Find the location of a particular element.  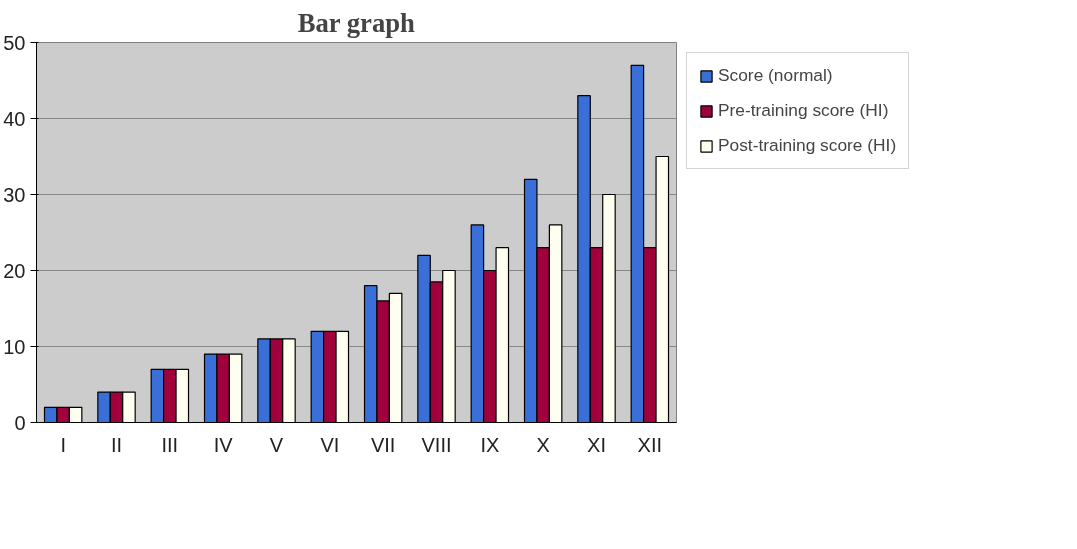

y-tick-label: 30 is located at coordinates (14, 194).